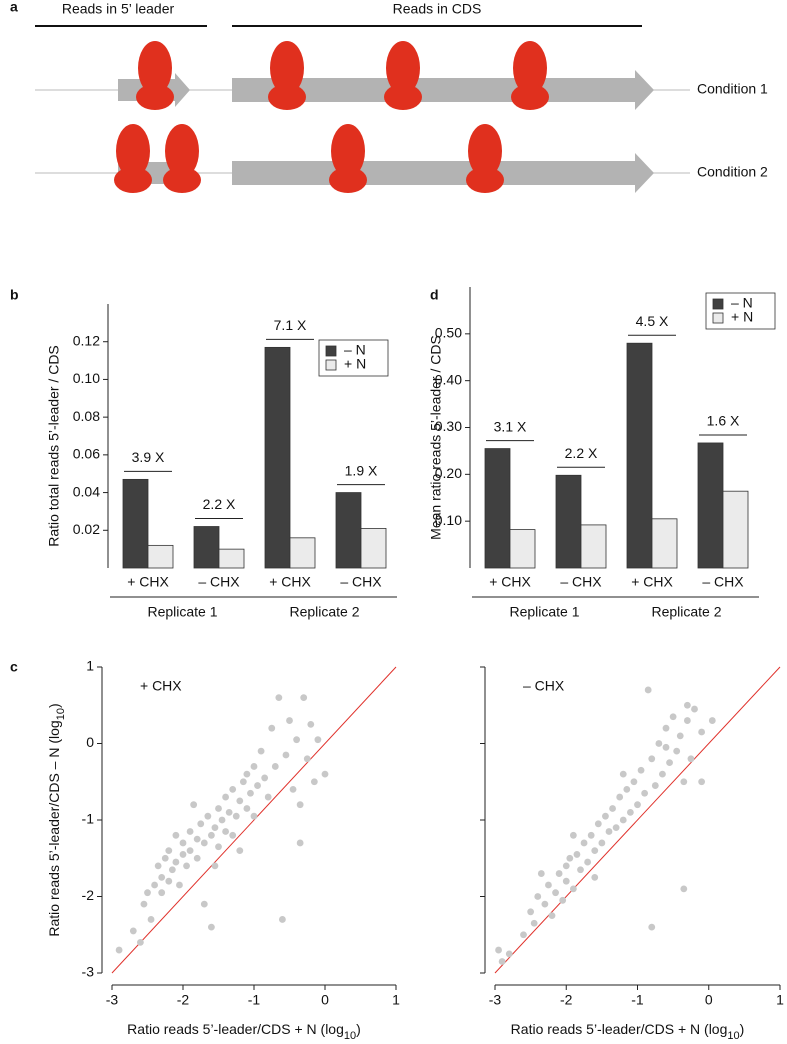 The width and height of the screenshot is (787, 1044). Describe the element at coordinates (54, 446) in the screenshot. I see `y-axis-label: Ratio total reads 5’-leader / CDS` at that location.